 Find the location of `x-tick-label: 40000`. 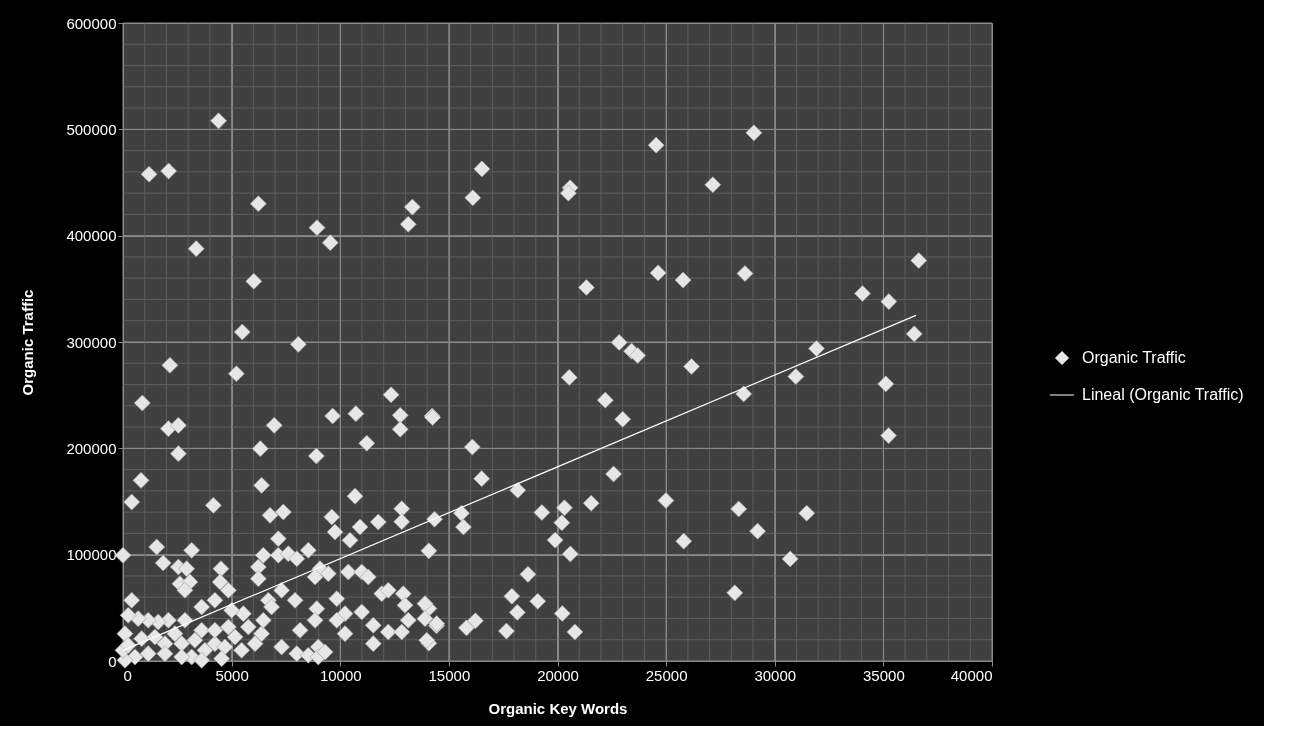

x-tick-label: 40000 is located at coordinates (971, 675).